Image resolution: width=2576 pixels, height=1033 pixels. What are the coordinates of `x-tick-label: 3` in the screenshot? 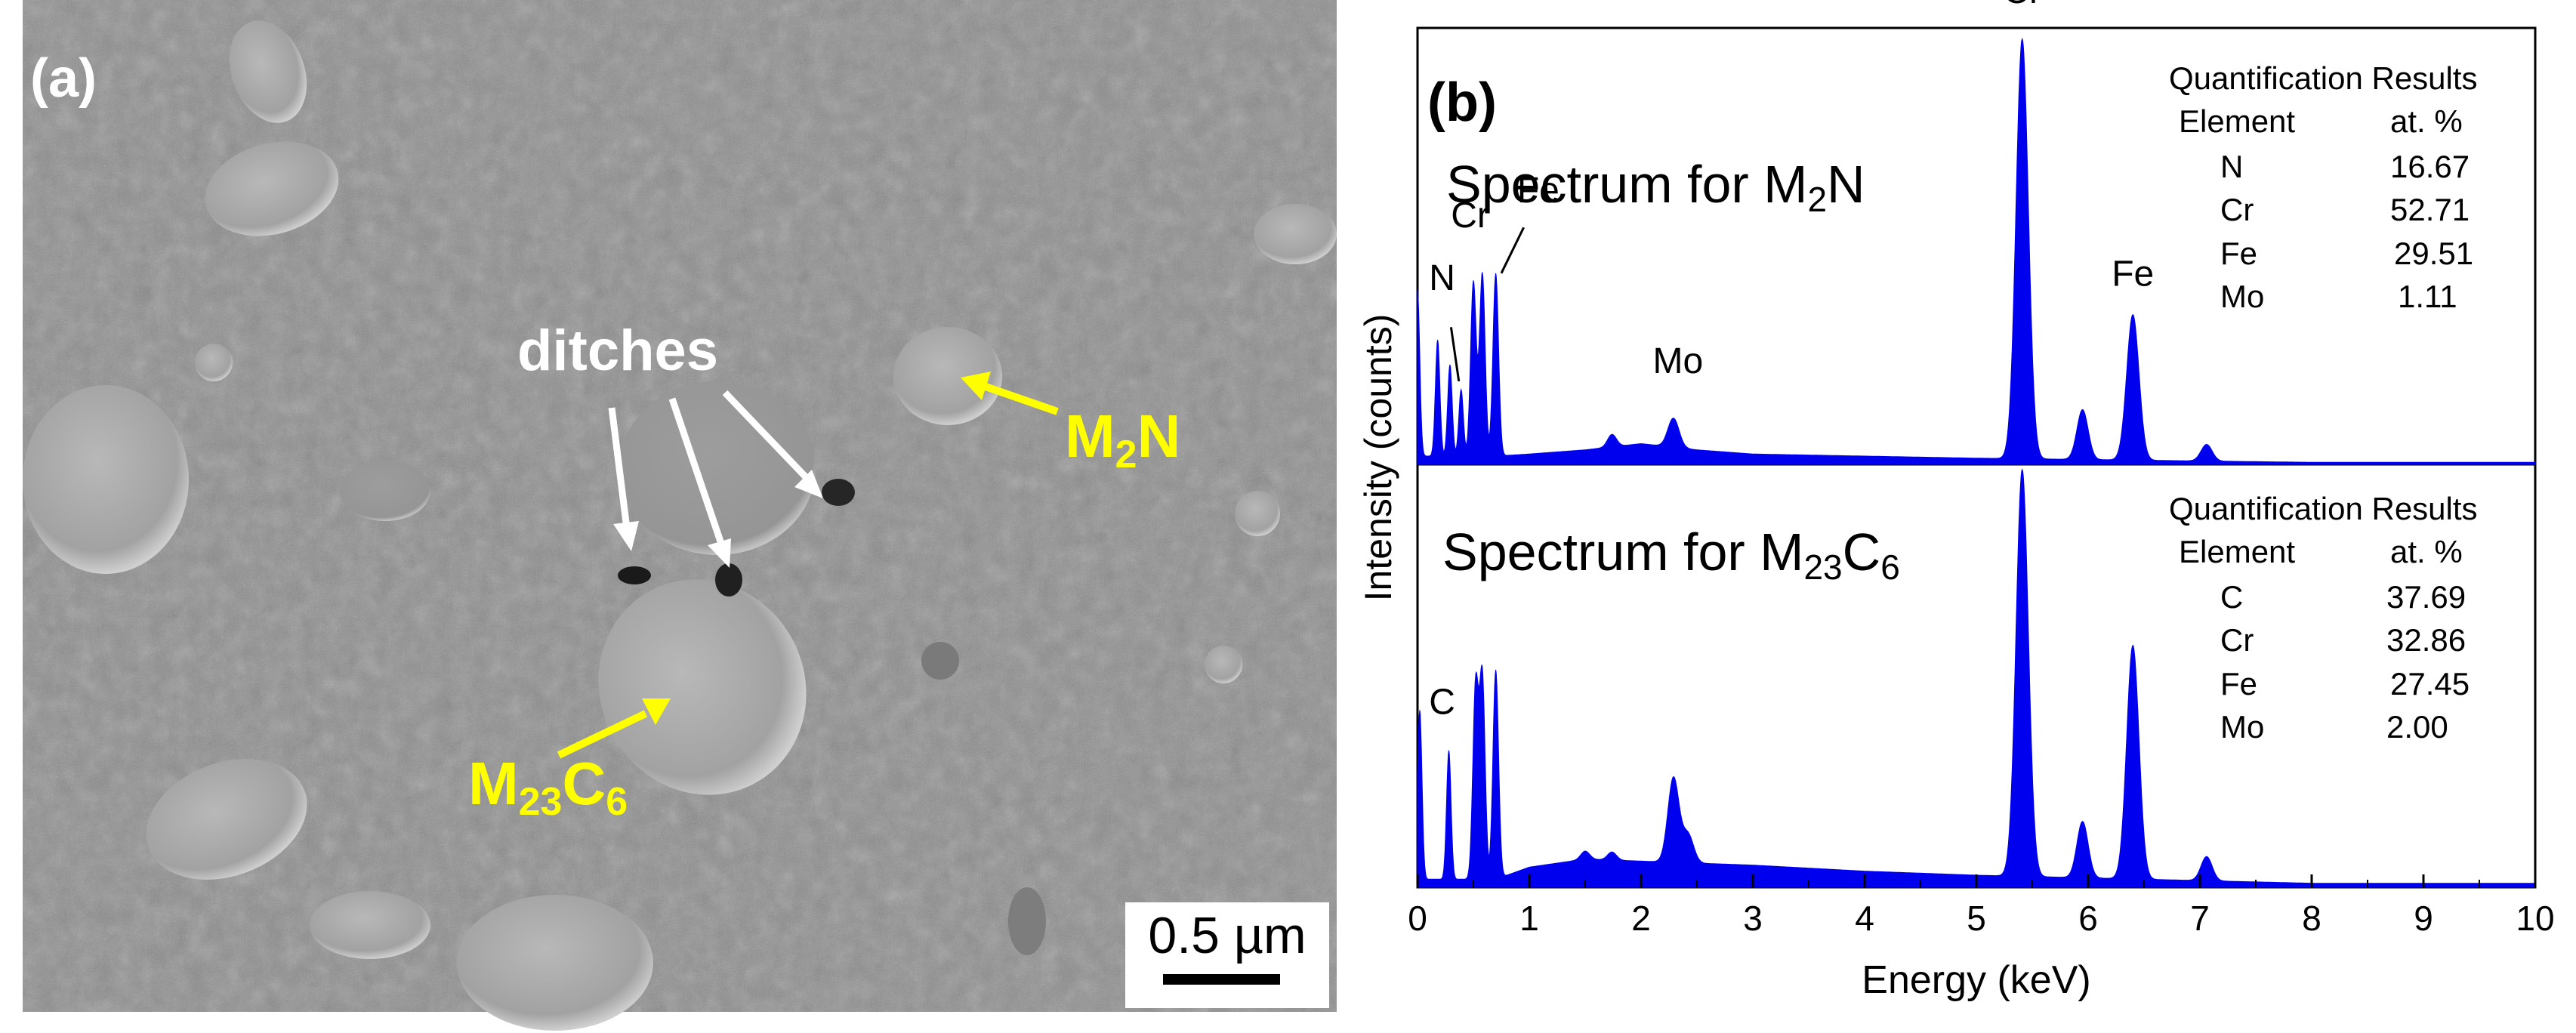 It's located at (1753, 918).